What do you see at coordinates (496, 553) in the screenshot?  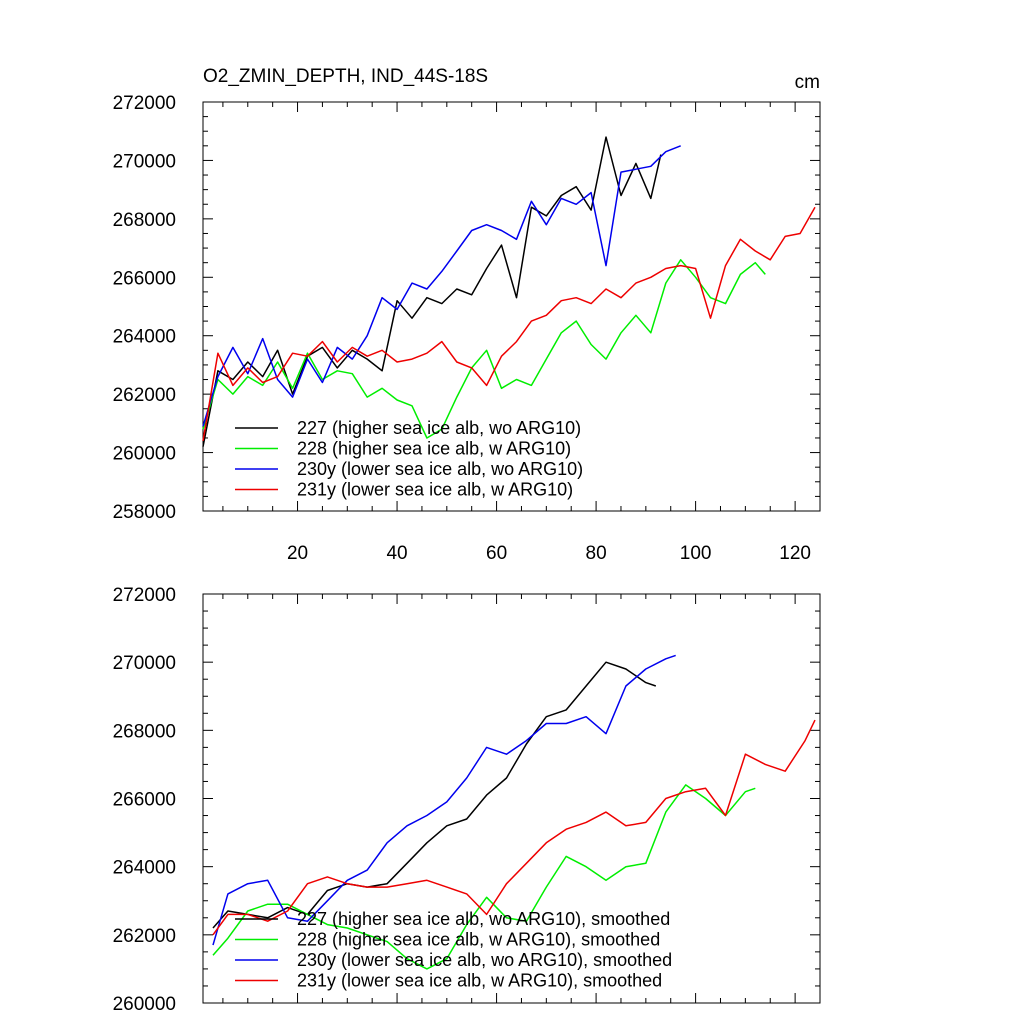 I see `x-tick-label: 60` at bounding box center [496, 553].